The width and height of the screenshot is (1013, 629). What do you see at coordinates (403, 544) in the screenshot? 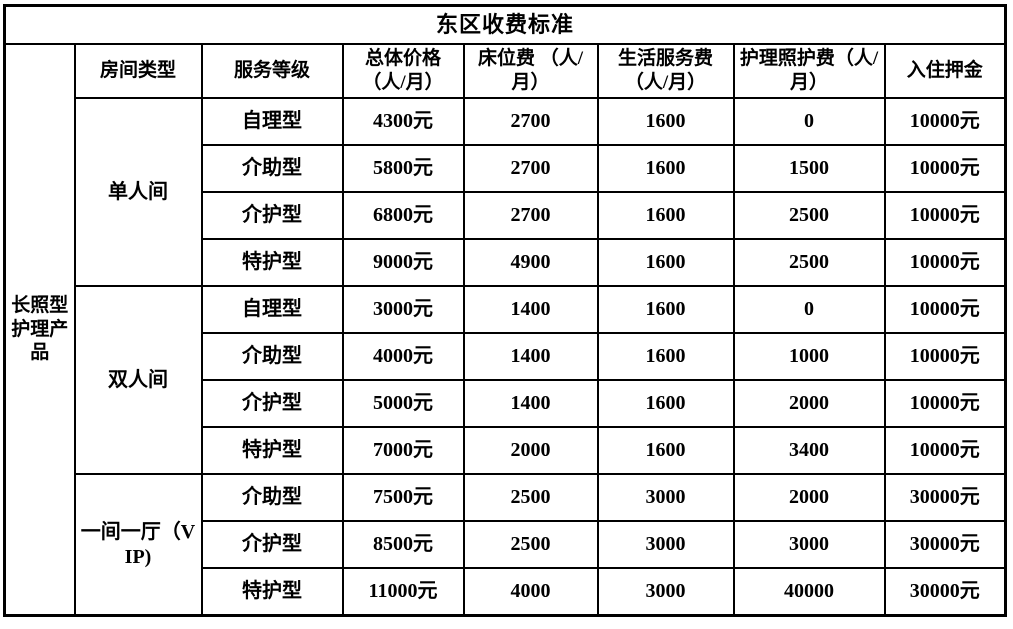
I see `total-price-cell: 8500元` at bounding box center [403, 544].